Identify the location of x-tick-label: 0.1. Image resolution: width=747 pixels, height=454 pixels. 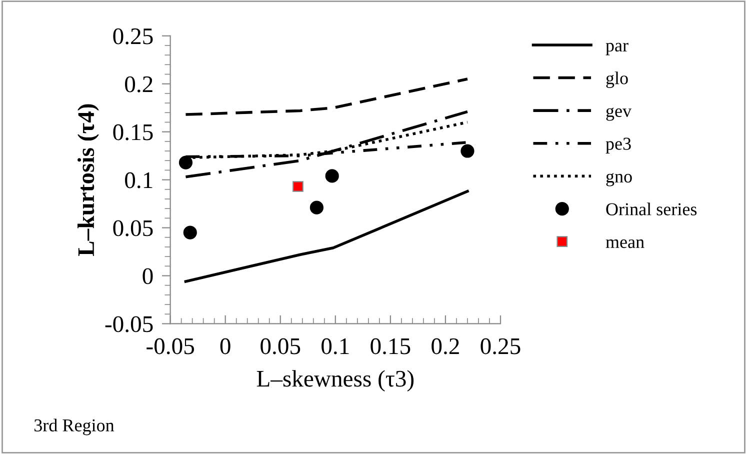
(335, 346).